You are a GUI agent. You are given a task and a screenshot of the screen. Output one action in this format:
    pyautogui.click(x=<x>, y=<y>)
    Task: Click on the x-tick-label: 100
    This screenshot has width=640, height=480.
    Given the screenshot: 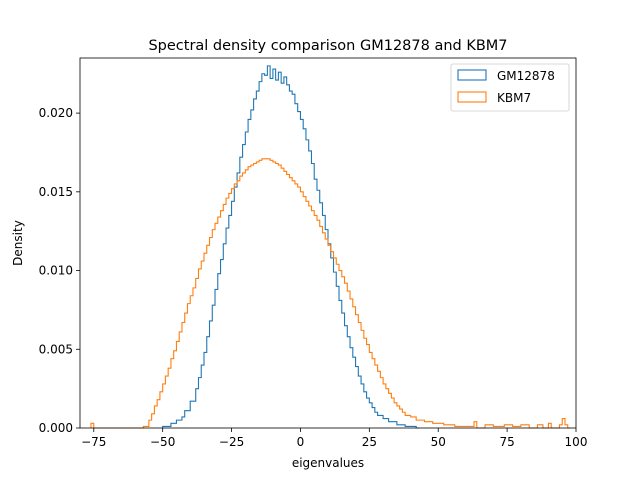 What is the action you would take?
    pyautogui.click(x=576, y=442)
    